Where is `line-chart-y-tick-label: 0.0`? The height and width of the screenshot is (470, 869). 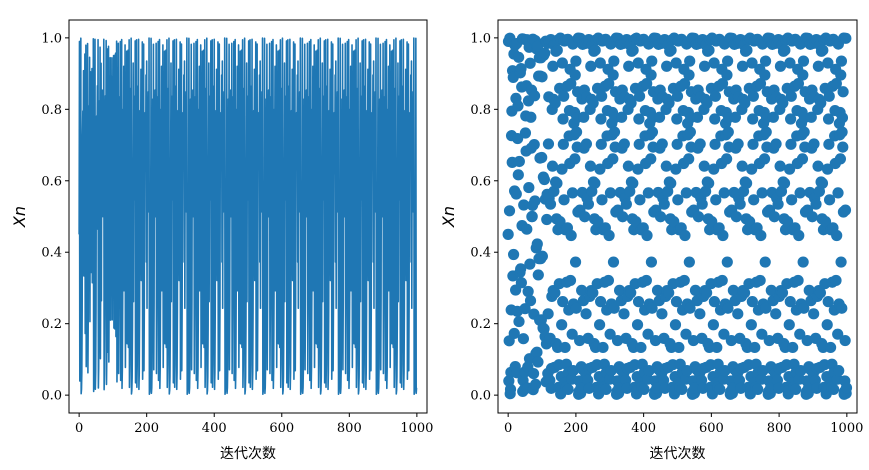
line-chart-y-tick-label: 0.0 is located at coordinates (51, 396).